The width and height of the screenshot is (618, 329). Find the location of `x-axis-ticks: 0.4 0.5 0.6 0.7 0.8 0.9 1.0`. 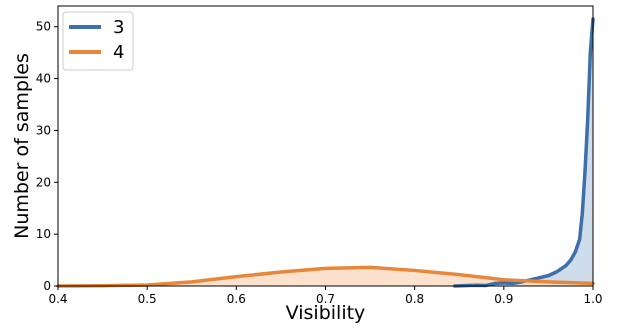

x-axis-ticks: 0.4 0.5 0.6 0.7 0.8 0.9 1.0 is located at coordinates (325, 296).